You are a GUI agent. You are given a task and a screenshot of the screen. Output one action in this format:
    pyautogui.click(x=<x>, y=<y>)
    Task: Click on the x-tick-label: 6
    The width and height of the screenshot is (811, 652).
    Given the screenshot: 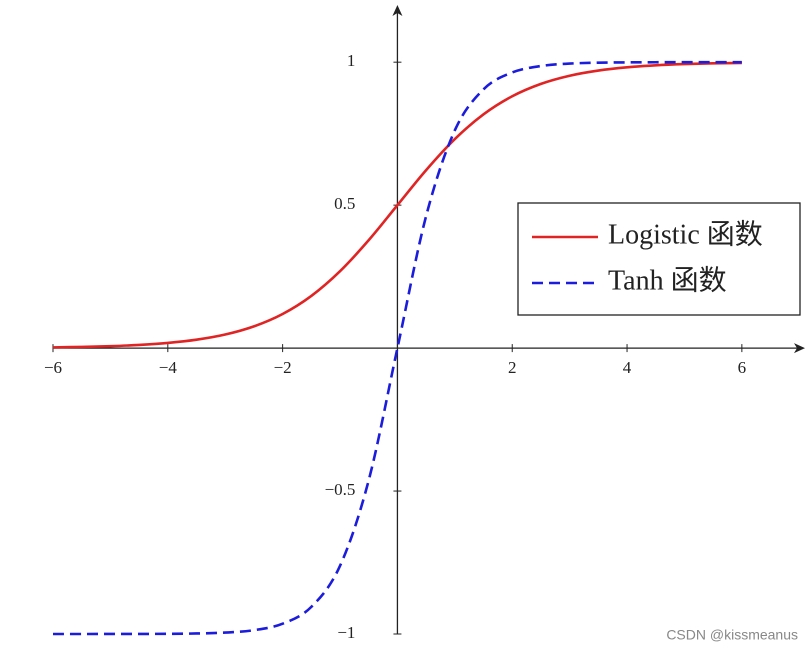 What is the action you would take?
    pyautogui.click(x=742, y=367)
    